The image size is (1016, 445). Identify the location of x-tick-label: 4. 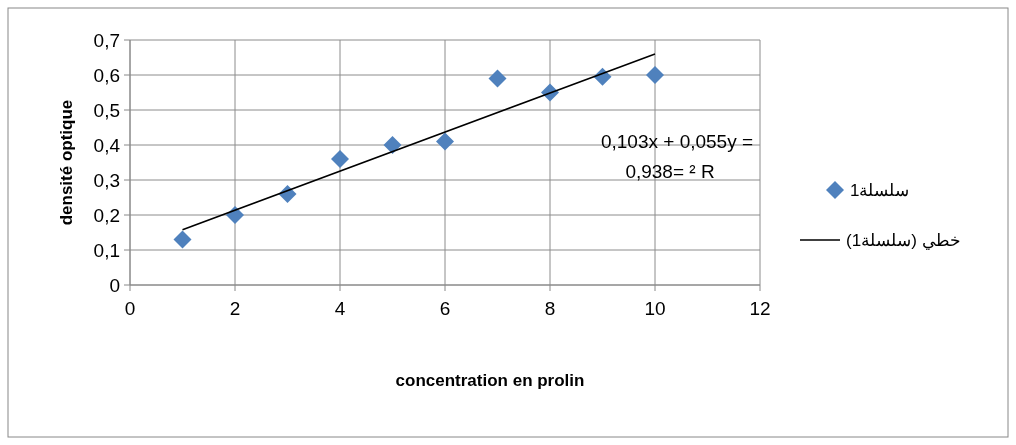
(340, 308).